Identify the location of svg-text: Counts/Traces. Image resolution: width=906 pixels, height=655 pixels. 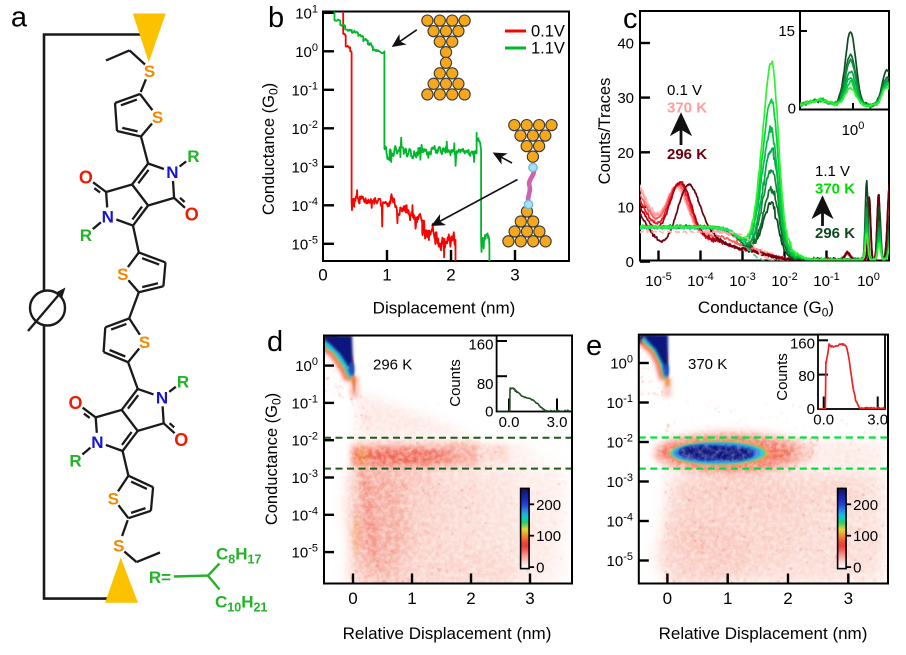
(605, 131).